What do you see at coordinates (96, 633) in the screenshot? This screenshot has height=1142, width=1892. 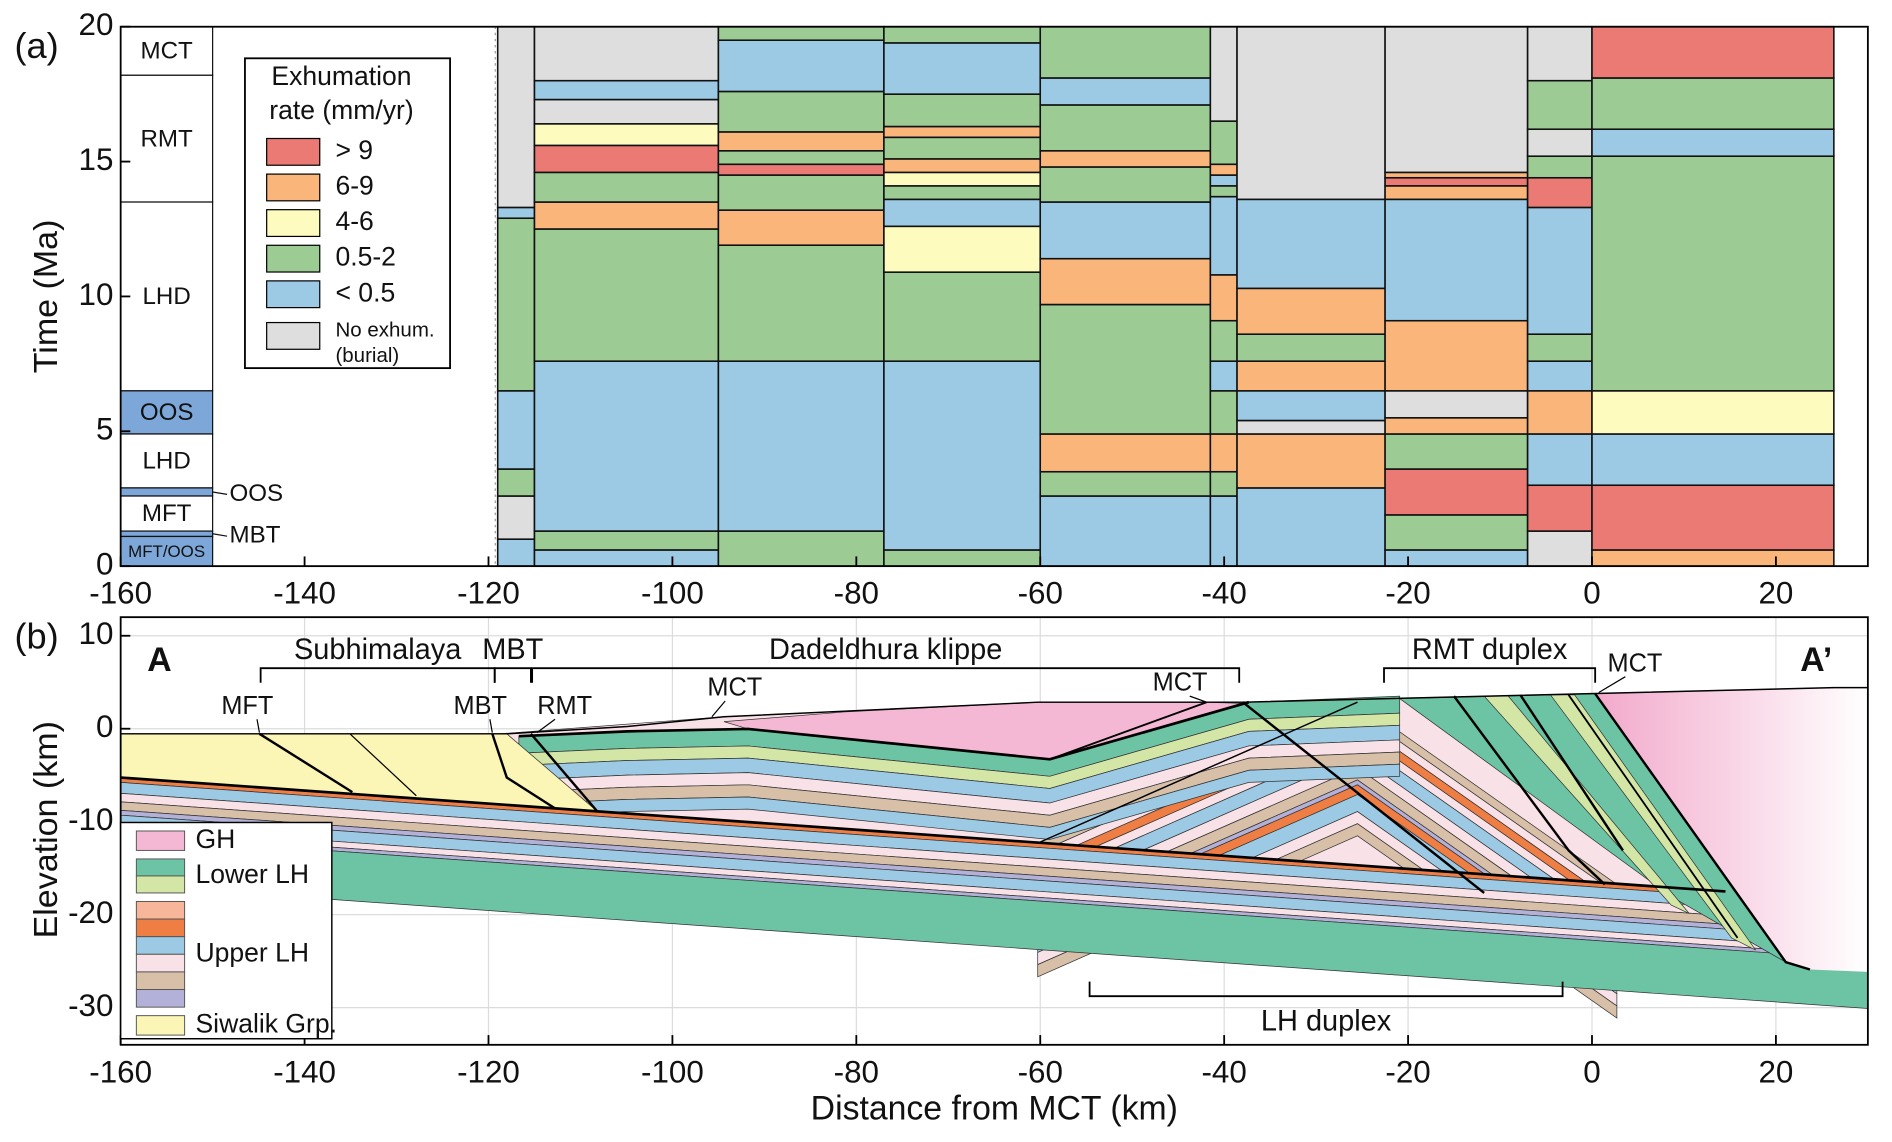 I see `y-tick-label: 10` at bounding box center [96, 633].